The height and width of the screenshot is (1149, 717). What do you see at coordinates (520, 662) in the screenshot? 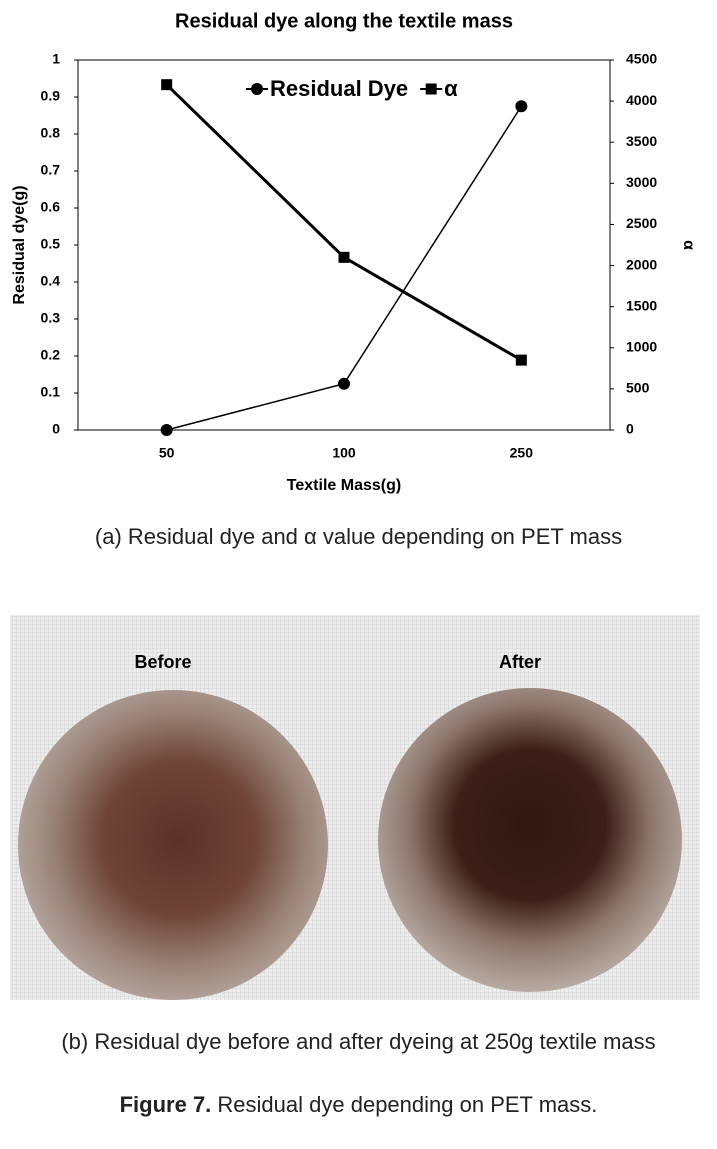
I see `photo-label: After` at bounding box center [520, 662].